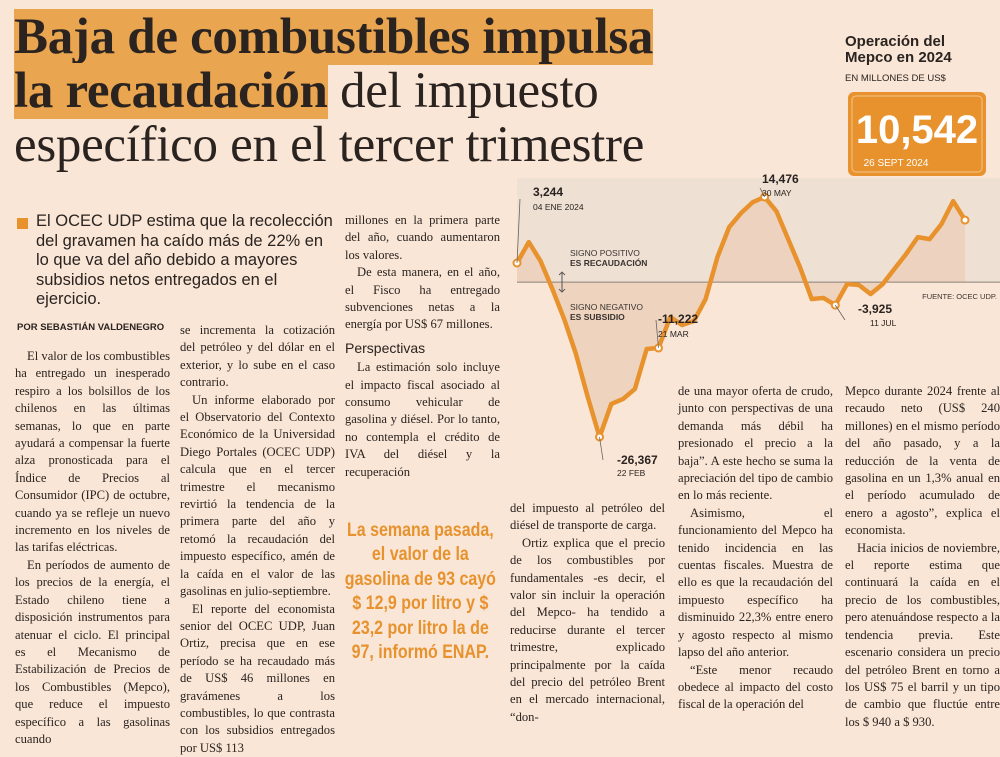  I want to click on point-date-label: 21 MAR, so click(673, 334).